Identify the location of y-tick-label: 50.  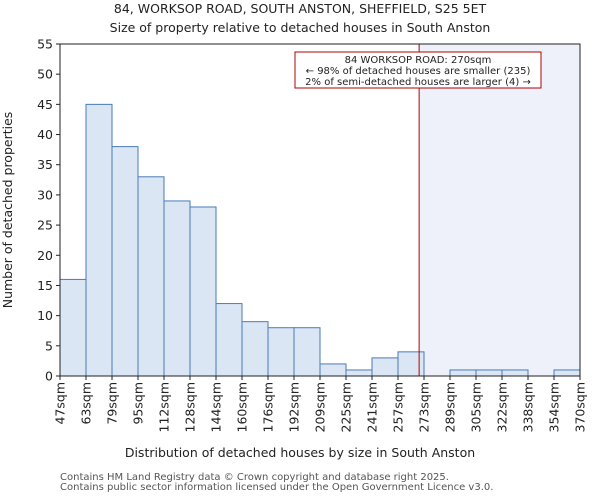
(45, 74).